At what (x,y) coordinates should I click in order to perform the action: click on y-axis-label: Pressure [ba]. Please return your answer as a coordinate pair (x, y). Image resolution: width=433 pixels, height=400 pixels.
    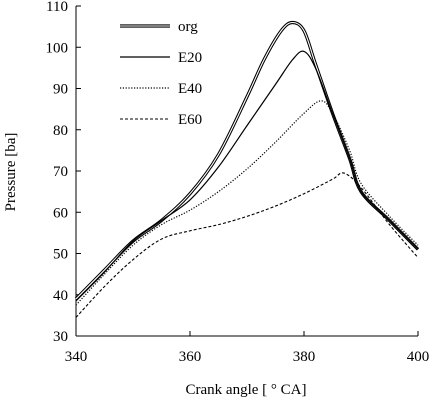
    Looking at the image, I should click on (11, 172).